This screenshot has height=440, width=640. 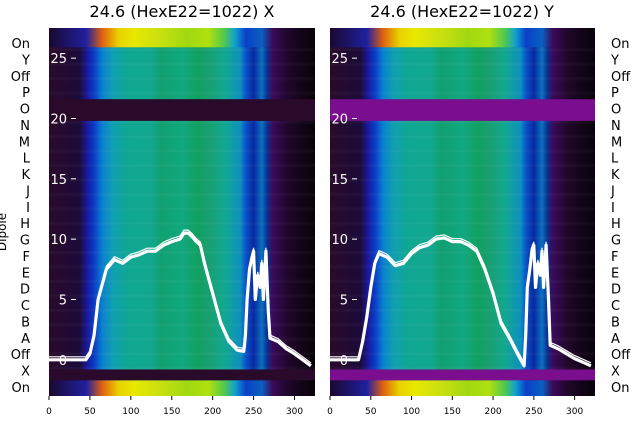 What do you see at coordinates (615, 322) in the screenshot?
I see `dipole-label: B` at bounding box center [615, 322].